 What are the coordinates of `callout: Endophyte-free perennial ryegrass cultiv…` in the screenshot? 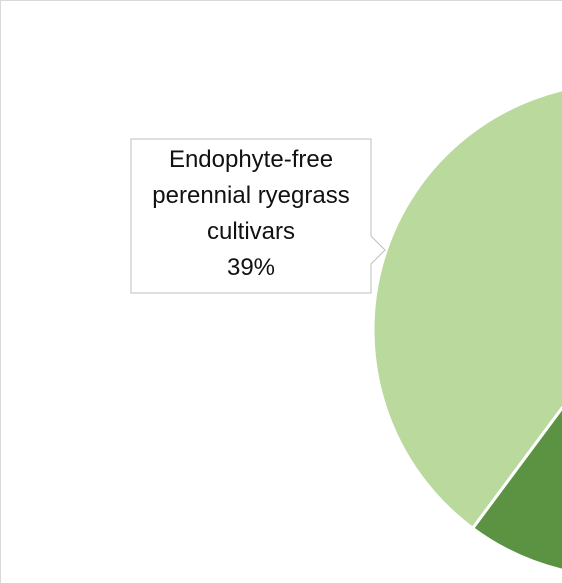 It's located at (251, 214).